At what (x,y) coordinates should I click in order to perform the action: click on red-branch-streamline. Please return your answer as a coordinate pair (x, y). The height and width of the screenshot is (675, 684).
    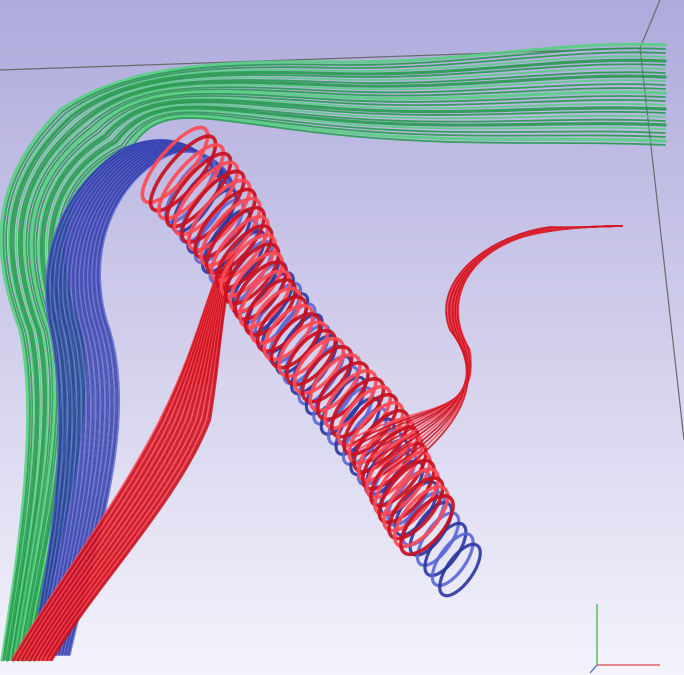
    Looking at the image, I should click on (506, 353).